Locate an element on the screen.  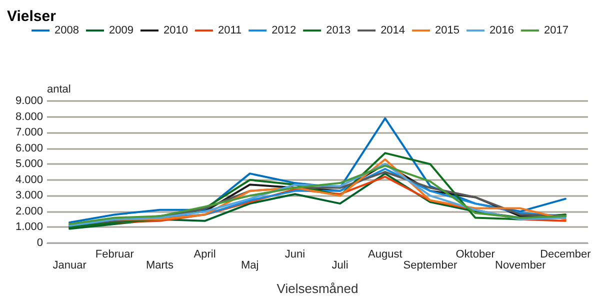
x-tick-label: September is located at coordinates (430, 266).